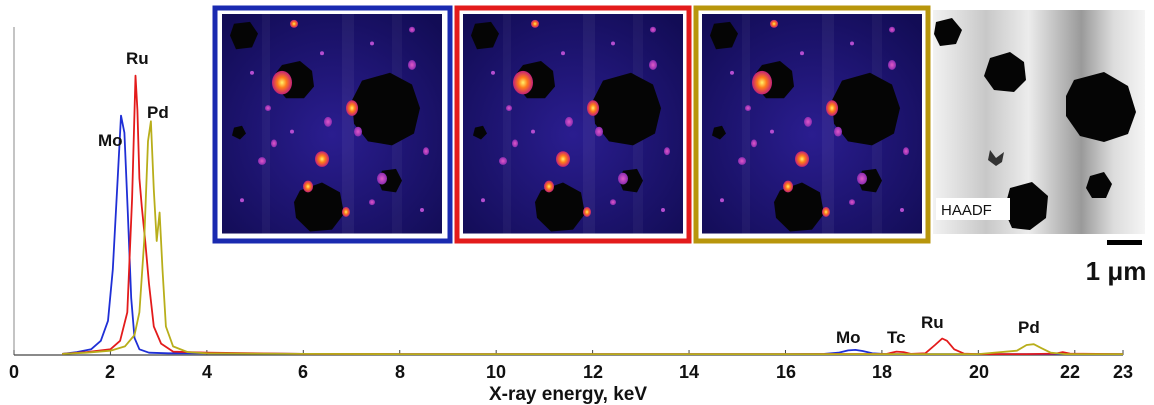 This screenshot has width=1154, height=405. Describe the element at coordinates (979, 372) in the screenshot. I see `x-tick-label: 20` at that location.